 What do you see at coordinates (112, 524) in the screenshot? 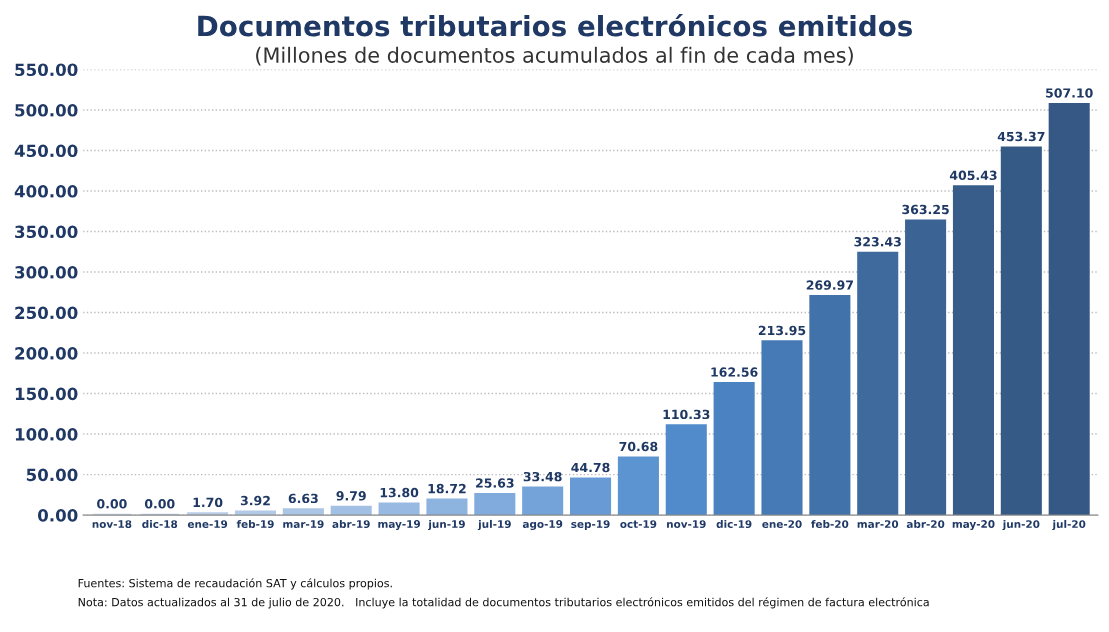
I see `x-tick-label: nov-18` at bounding box center [112, 524].